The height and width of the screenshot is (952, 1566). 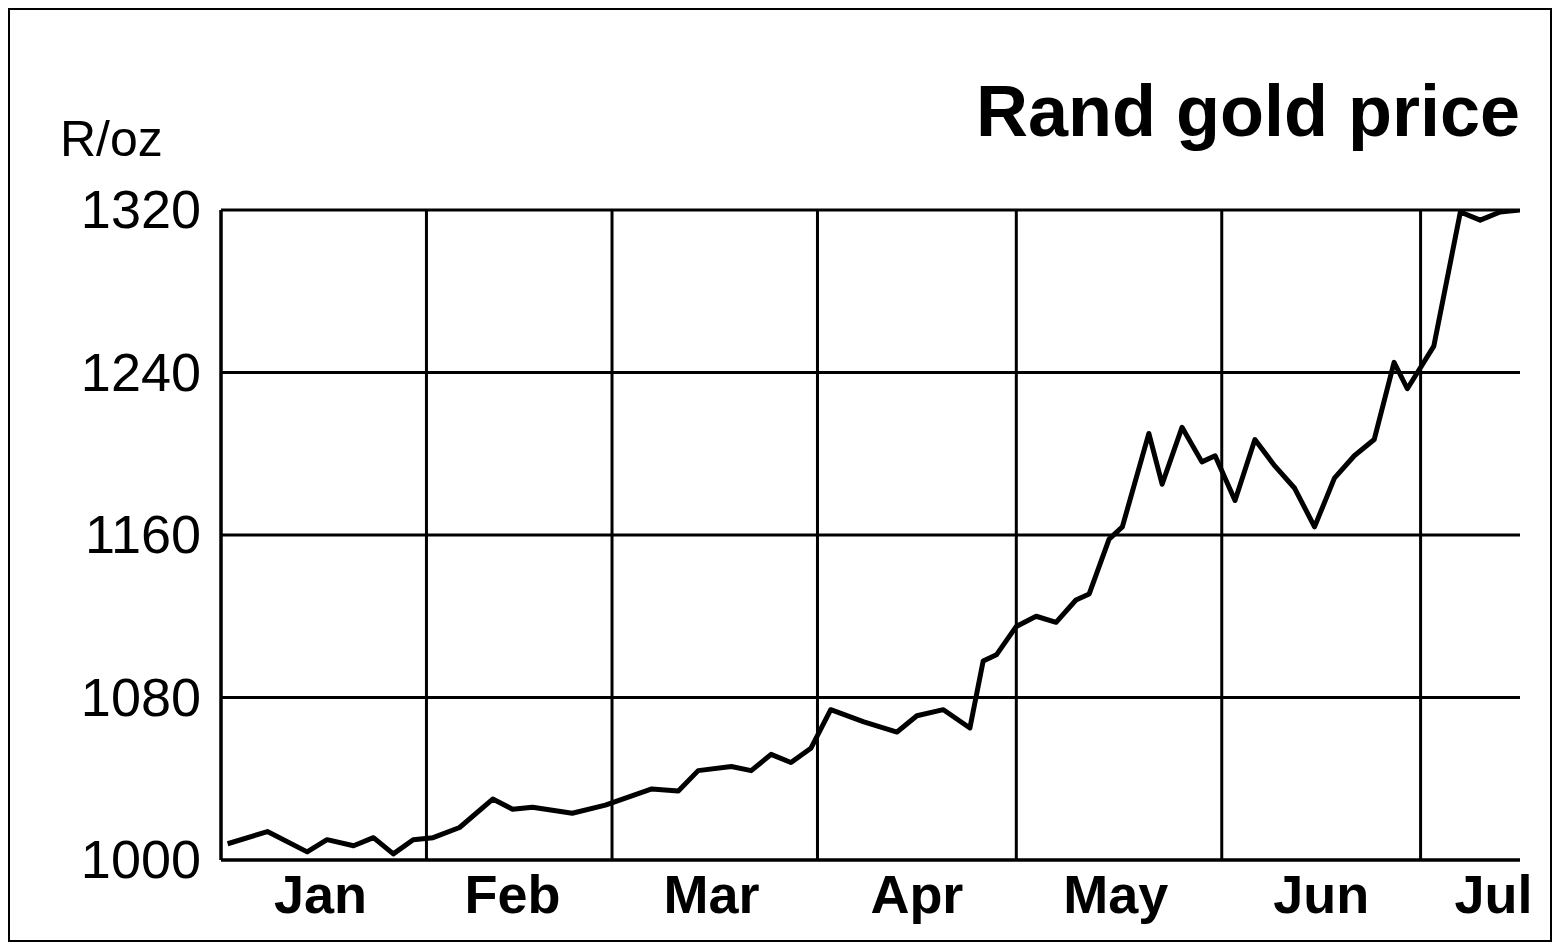 I want to click on y-axis-title: R/oz, so click(x=111, y=139).